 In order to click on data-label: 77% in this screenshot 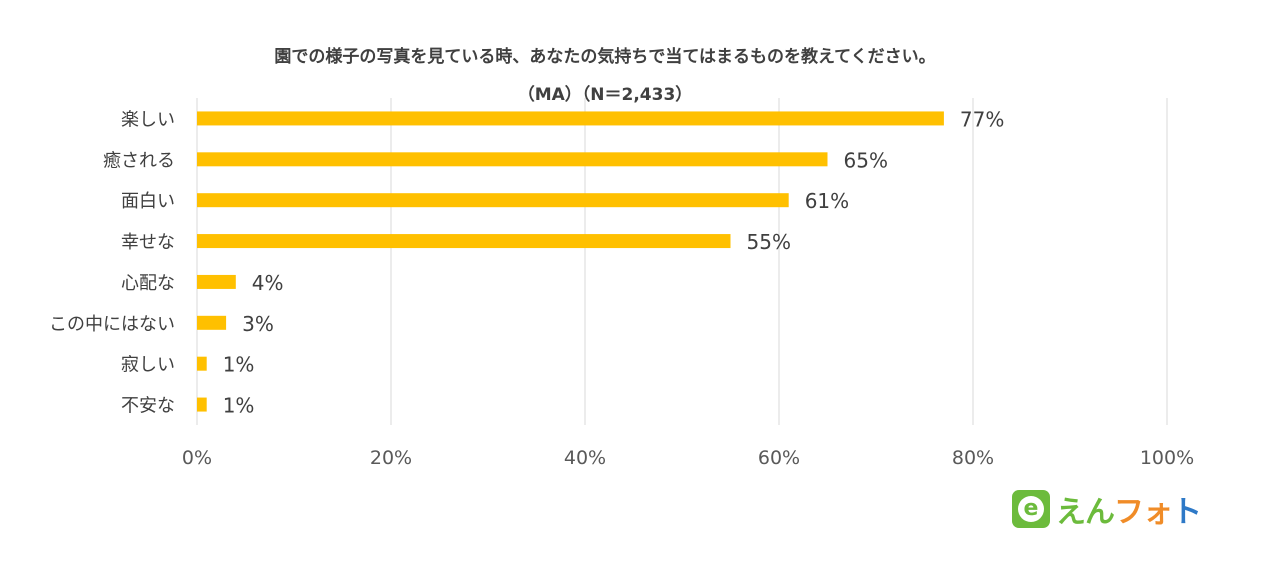, I will do `click(982, 119)`.